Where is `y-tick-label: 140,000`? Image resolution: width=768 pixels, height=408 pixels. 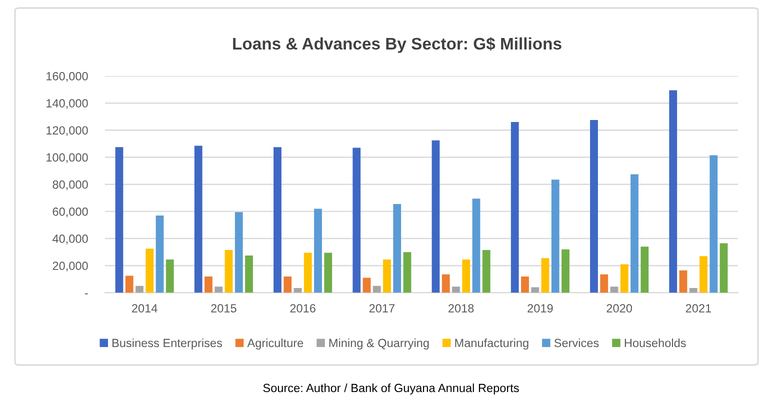
y-tick-label: 140,000 is located at coordinates (67, 104).